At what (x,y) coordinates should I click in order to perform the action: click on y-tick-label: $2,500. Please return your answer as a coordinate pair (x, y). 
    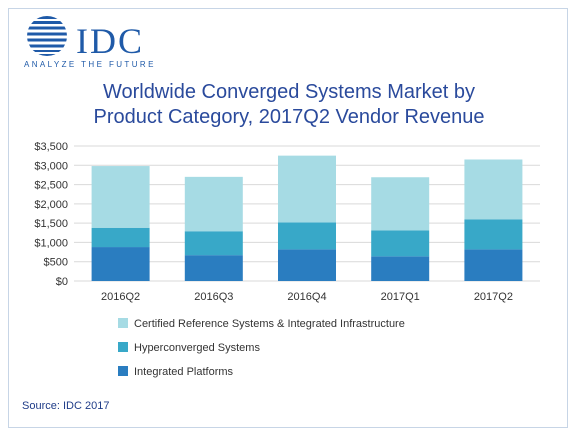
    Looking at the image, I should click on (51, 186).